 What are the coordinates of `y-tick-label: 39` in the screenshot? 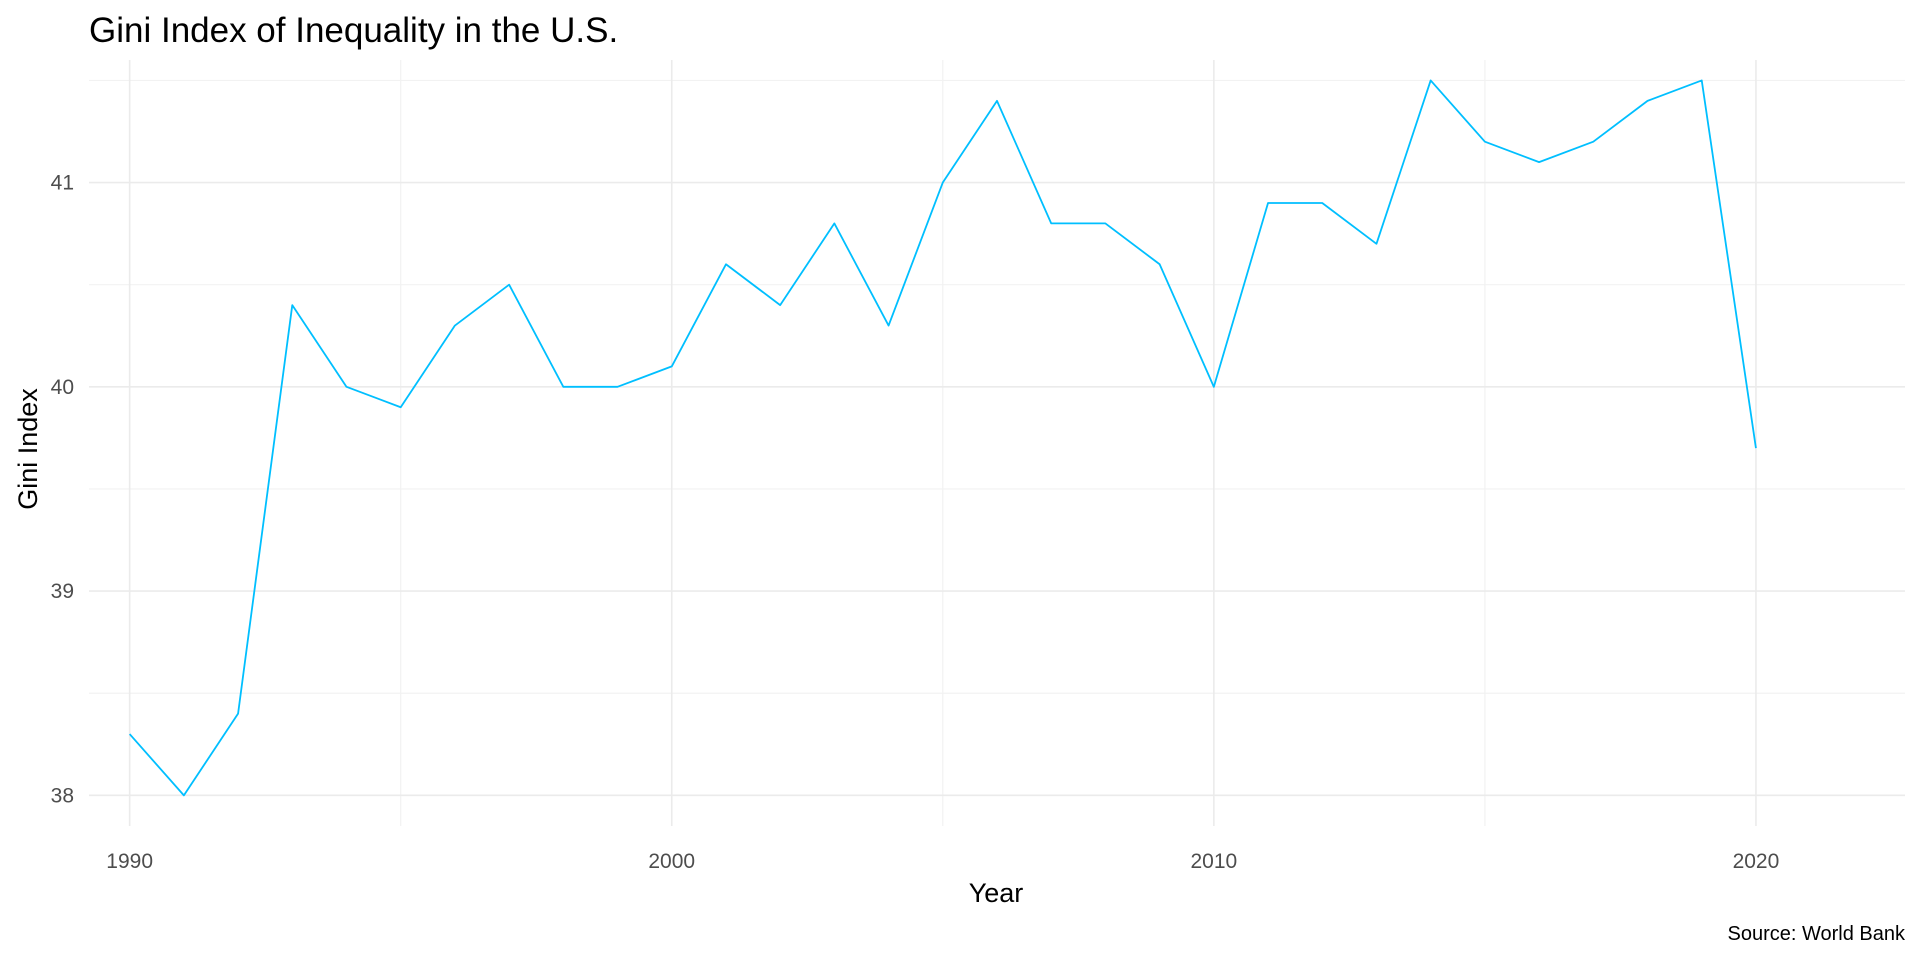 It's located at (62, 591).